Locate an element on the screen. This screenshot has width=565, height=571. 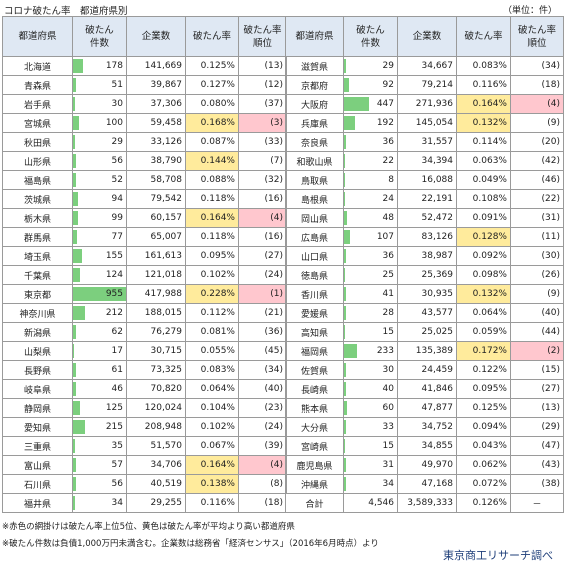
companies-cell: 58,708 is located at coordinates (156, 180).